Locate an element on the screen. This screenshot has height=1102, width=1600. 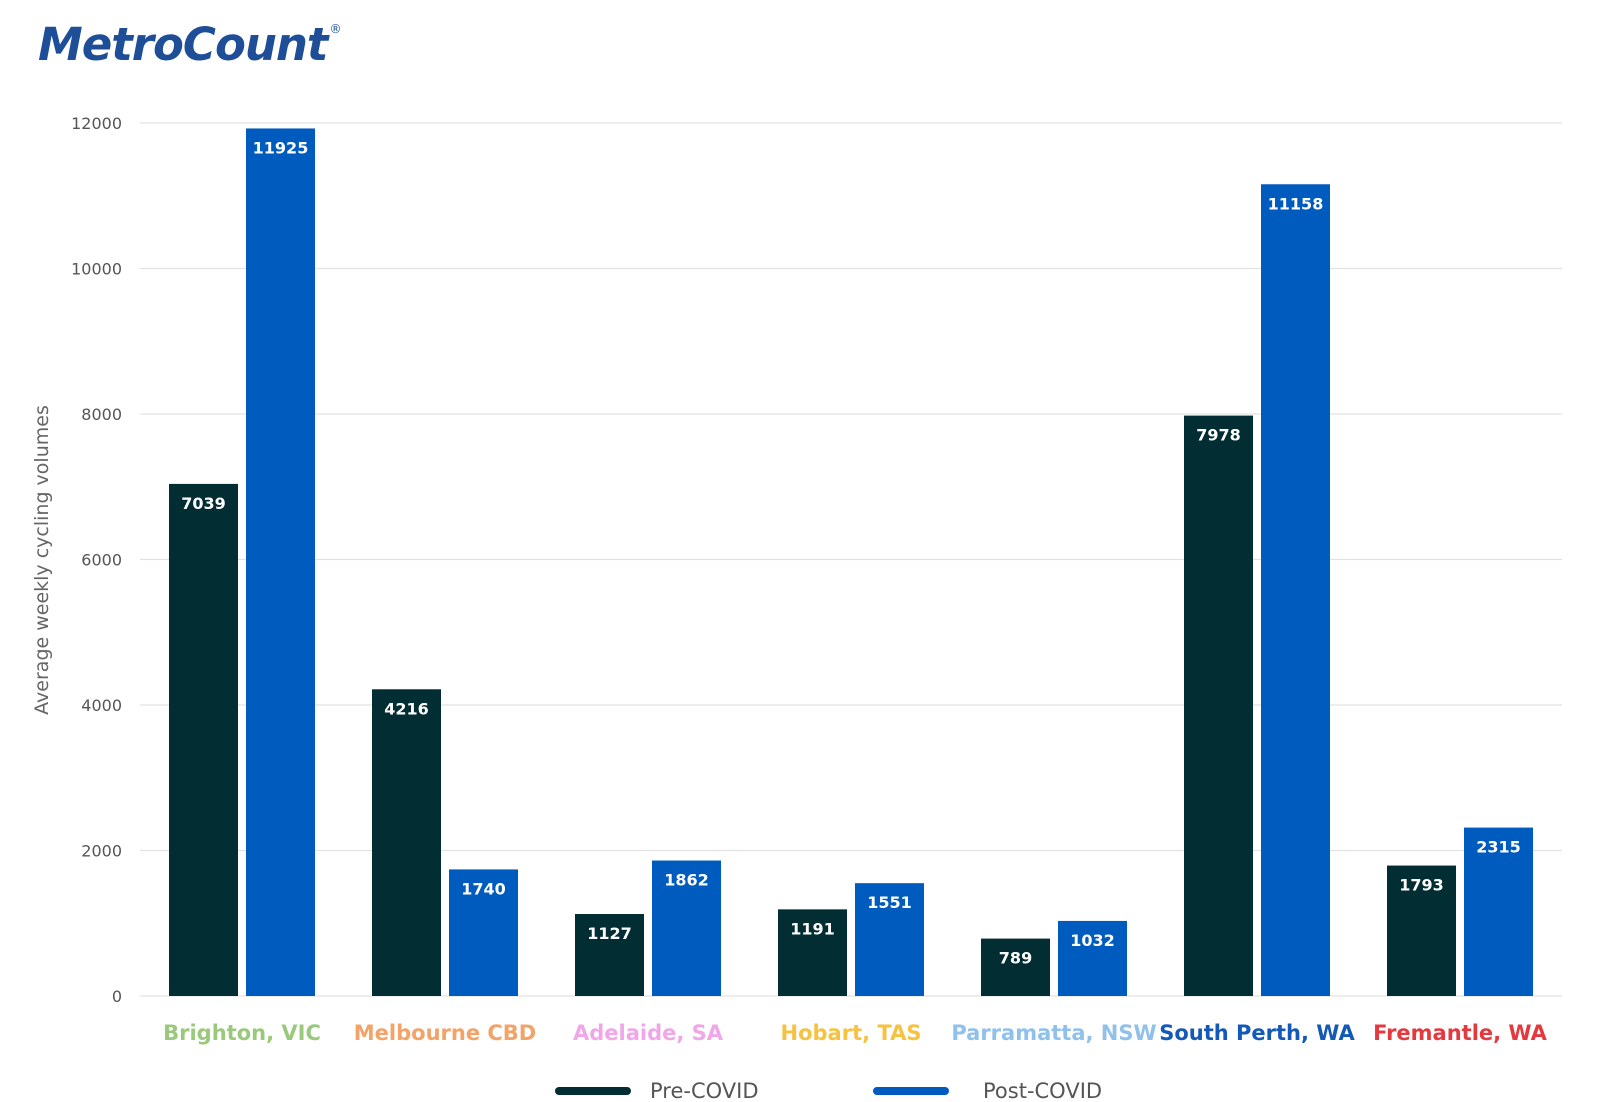
data-label: 11925 is located at coordinates (281, 147).